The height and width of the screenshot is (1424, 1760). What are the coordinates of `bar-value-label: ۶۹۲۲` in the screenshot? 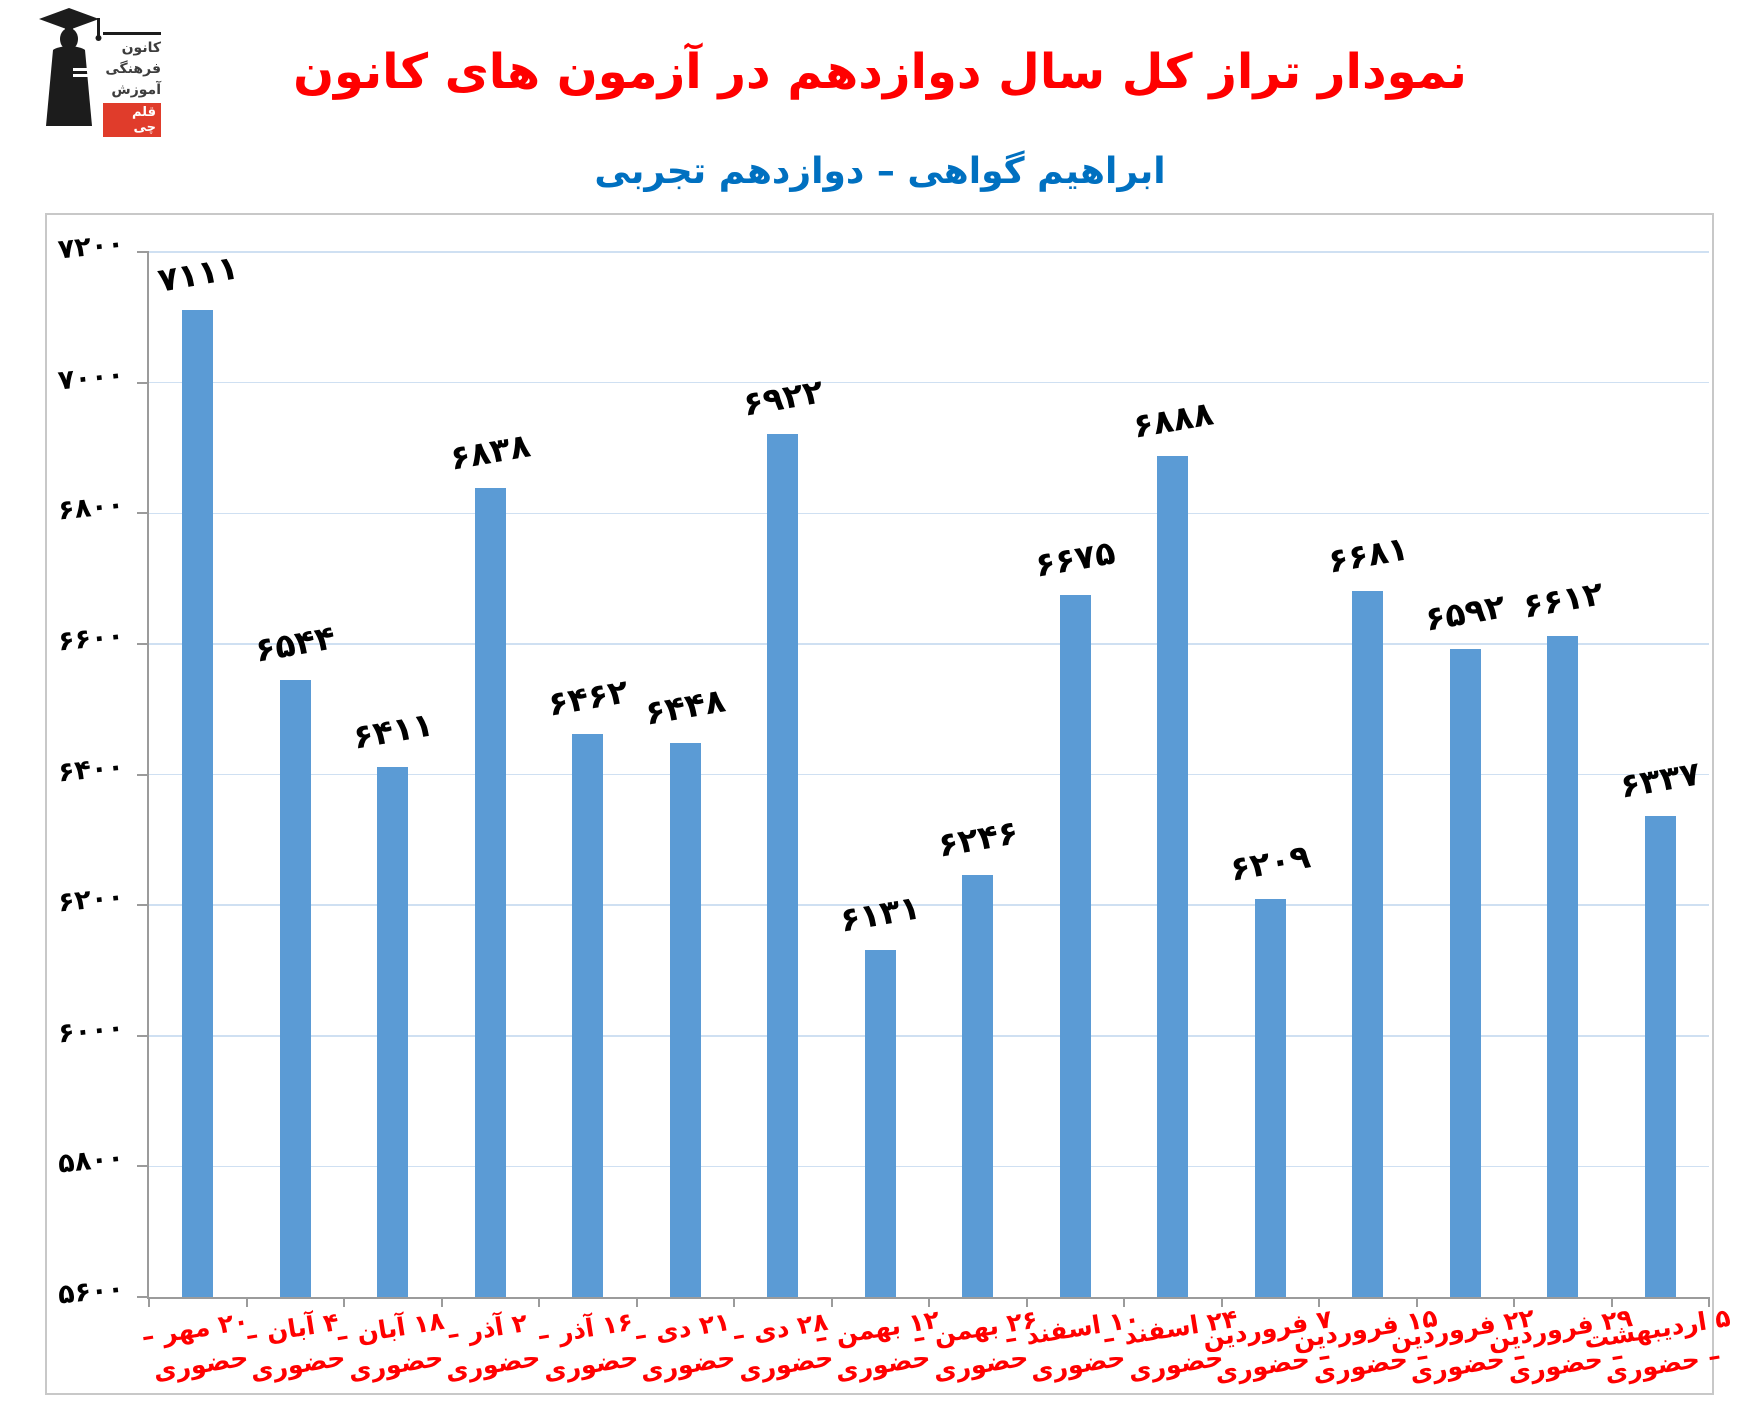 It's located at (782, 397).